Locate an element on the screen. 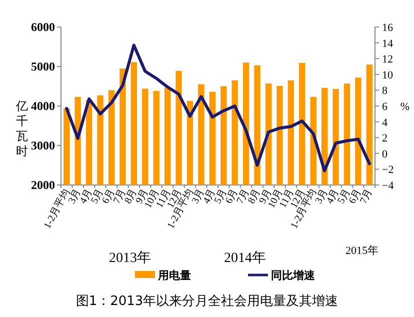 This screenshot has height=317, width=414. y2-tick-label: 2 is located at coordinates (385, 138).